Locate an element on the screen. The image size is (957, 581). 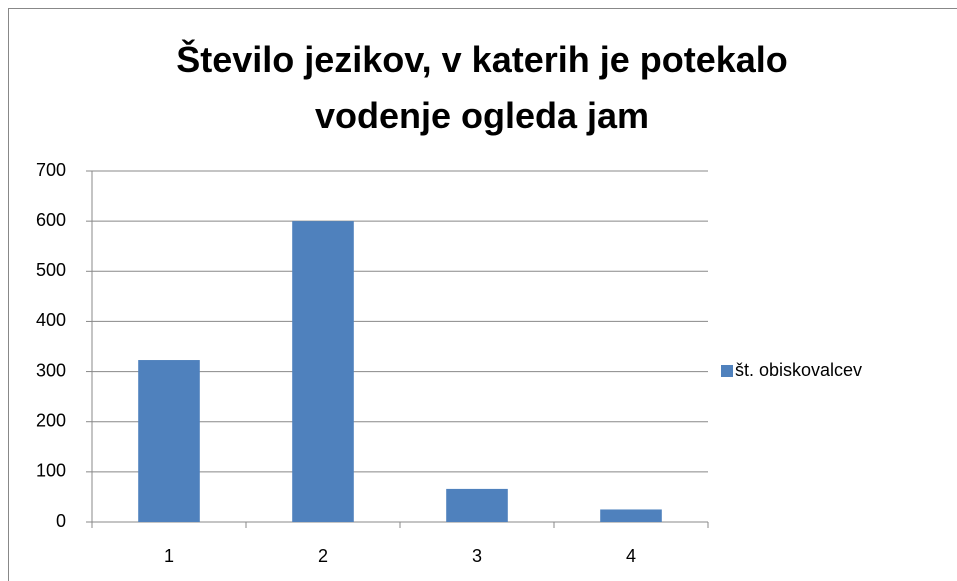
y-tick-label: 0 is located at coordinates (61, 521).